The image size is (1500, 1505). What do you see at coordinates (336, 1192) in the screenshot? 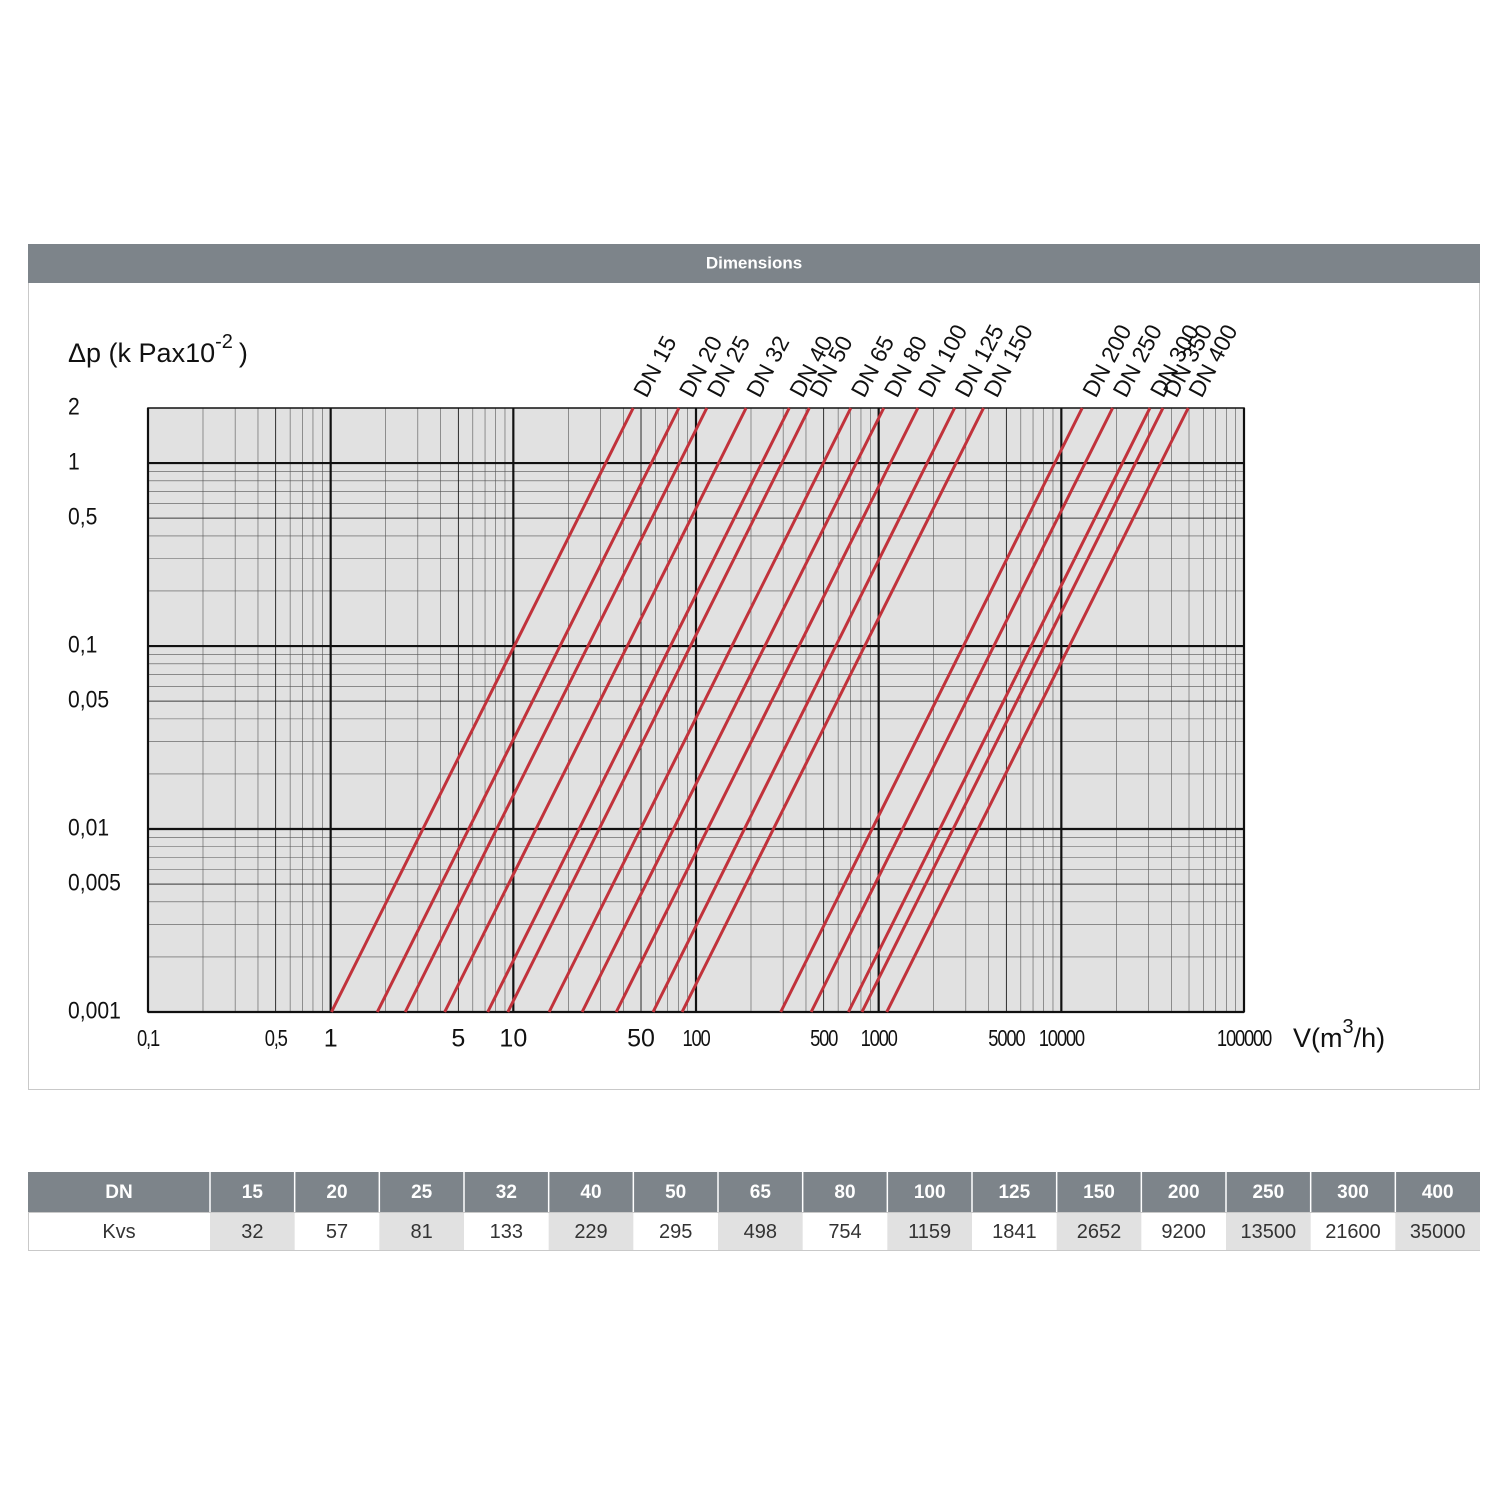
I see `table-header-cell: 20` at bounding box center [336, 1192].